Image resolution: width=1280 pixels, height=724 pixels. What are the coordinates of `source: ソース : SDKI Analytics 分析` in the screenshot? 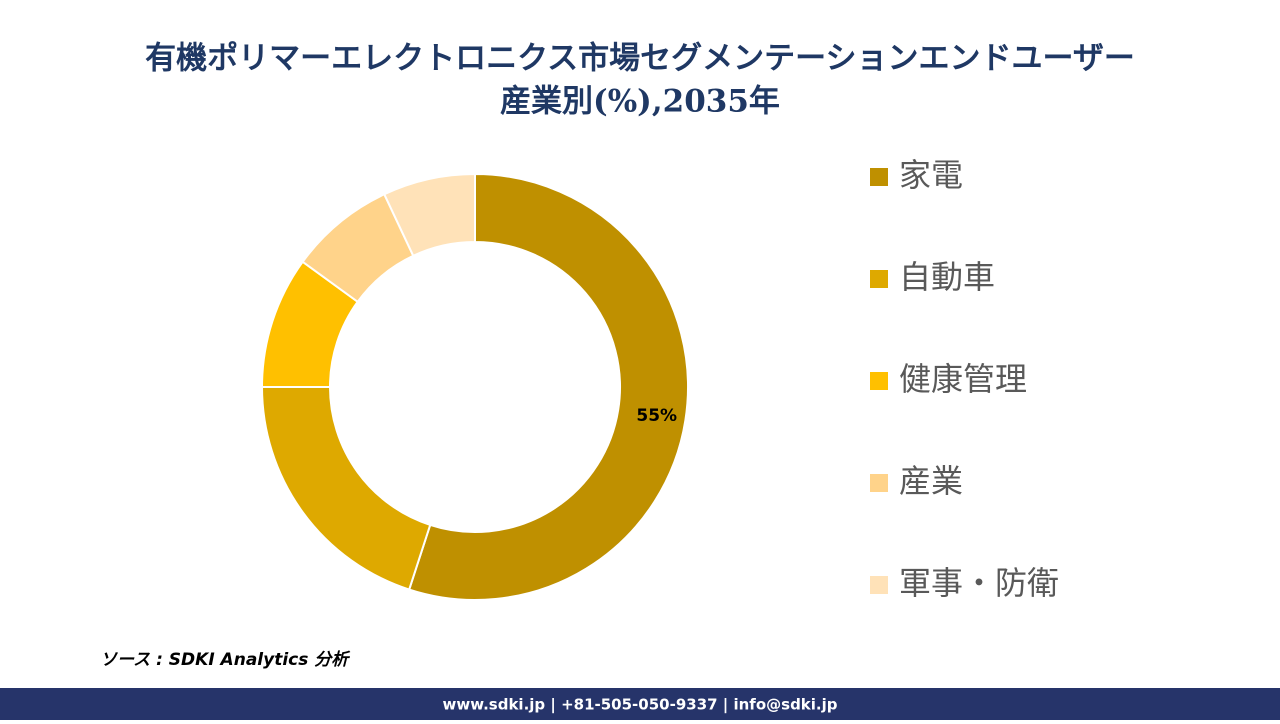 It's located at (225, 660).